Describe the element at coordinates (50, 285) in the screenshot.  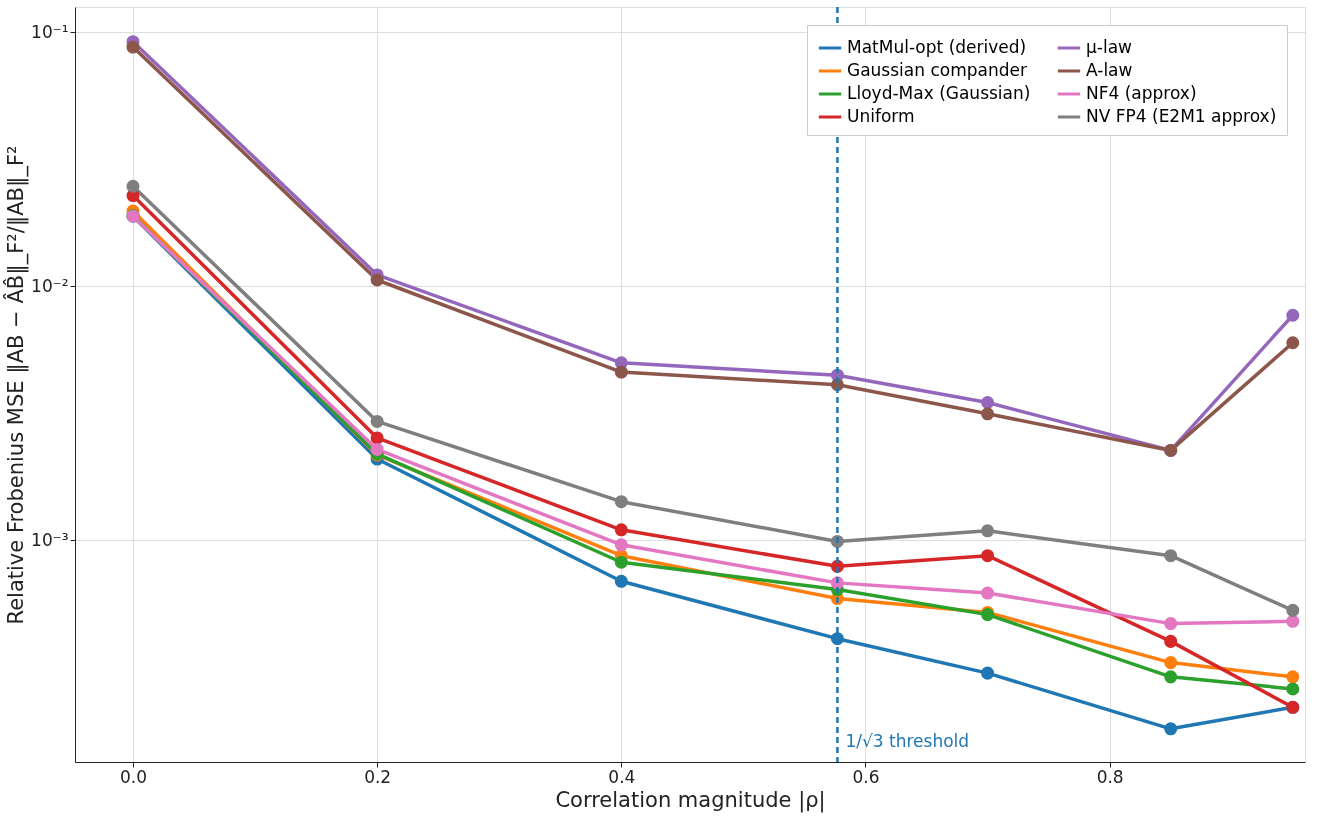
I see `y-tick-label: 10⁻²` at that location.